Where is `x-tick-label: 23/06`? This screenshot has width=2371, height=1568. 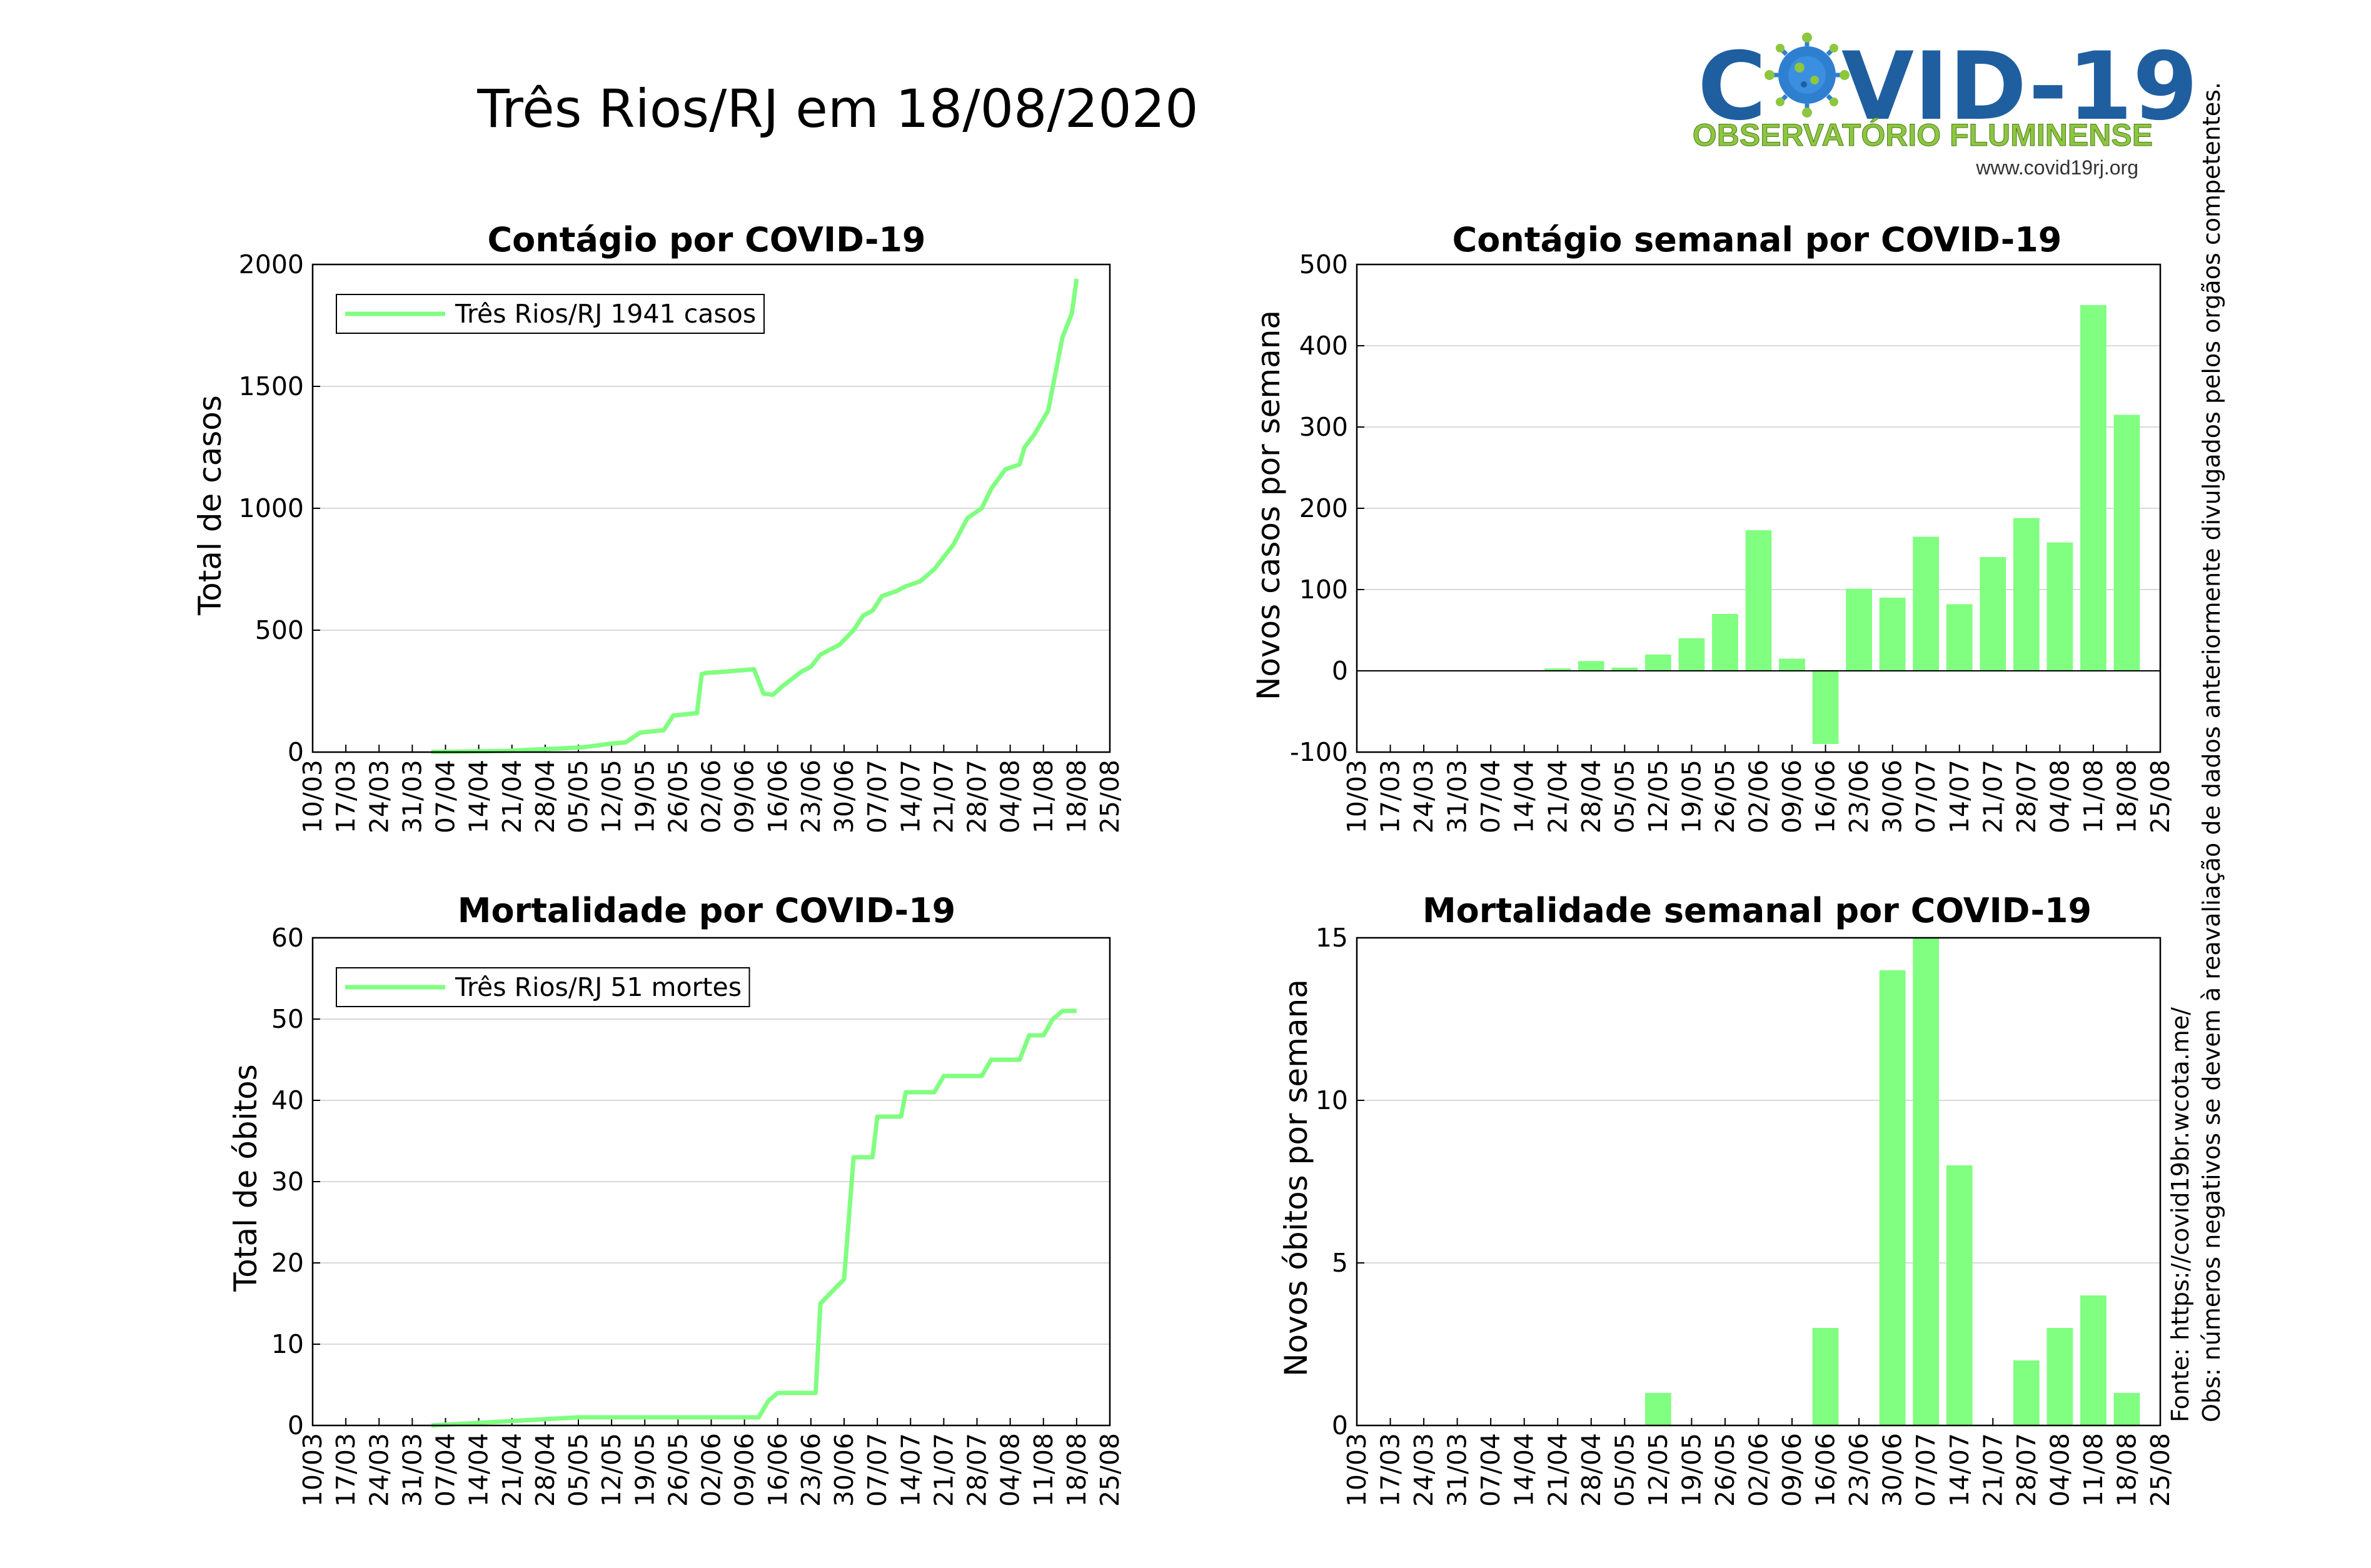
x-tick-label: 23/06 is located at coordinates (1859, 796).